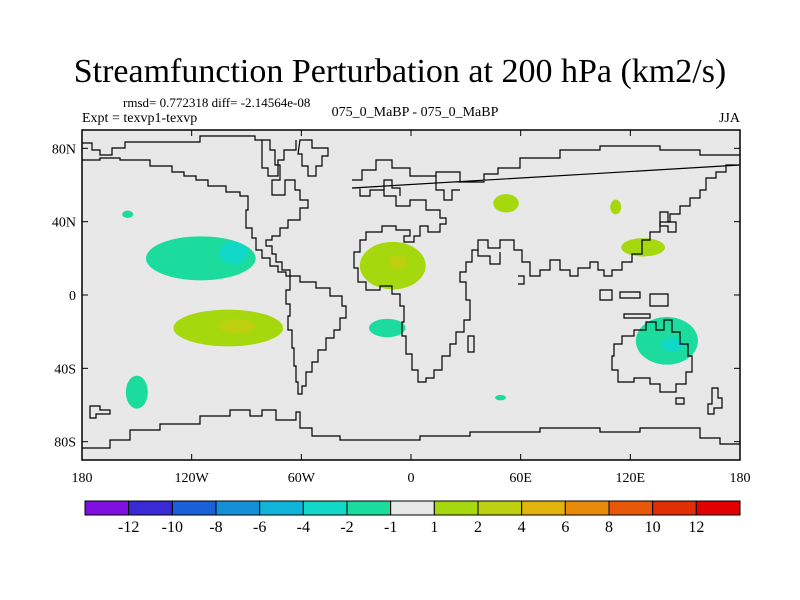  What do you see at coordinates (631, 478) in the screenshot?
I see `x-tick-label: 120E` at bounding box center [631, 478].